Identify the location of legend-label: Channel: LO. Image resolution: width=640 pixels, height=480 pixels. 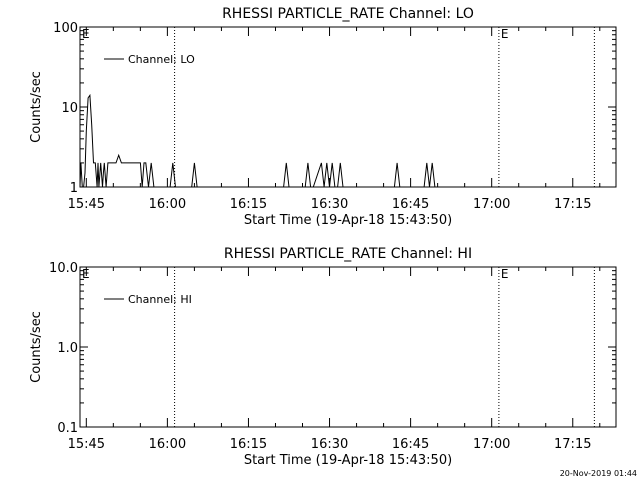
(161, 59).